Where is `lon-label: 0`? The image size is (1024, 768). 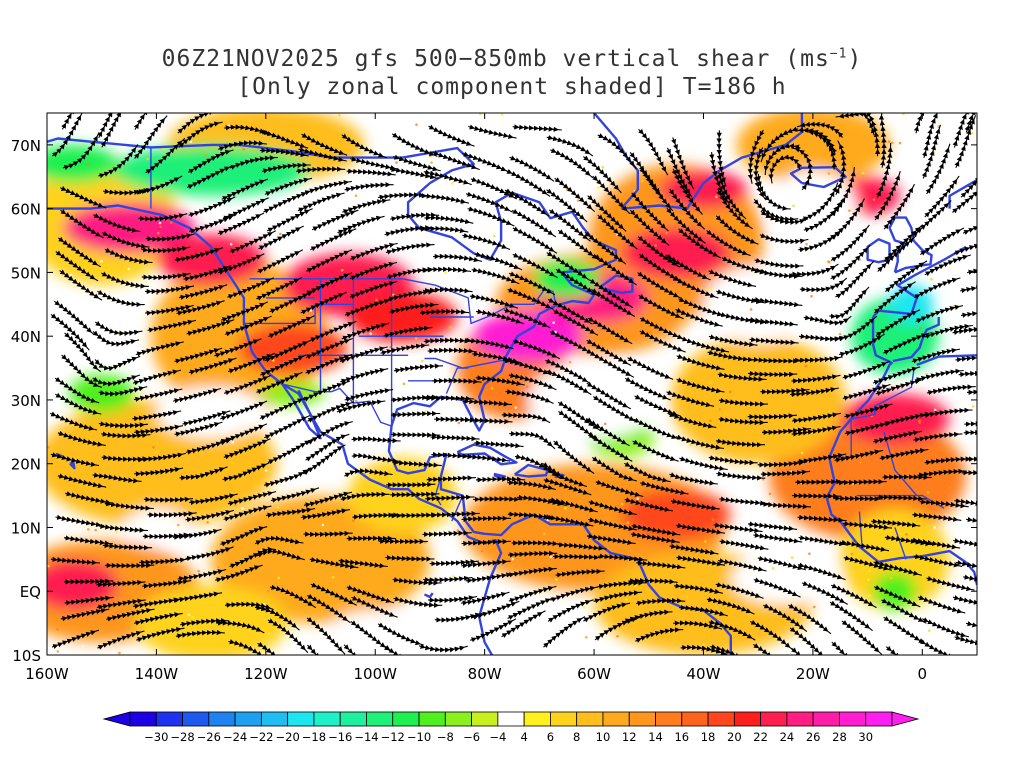
lon-label: 0 is located at coordinates (923, 674).